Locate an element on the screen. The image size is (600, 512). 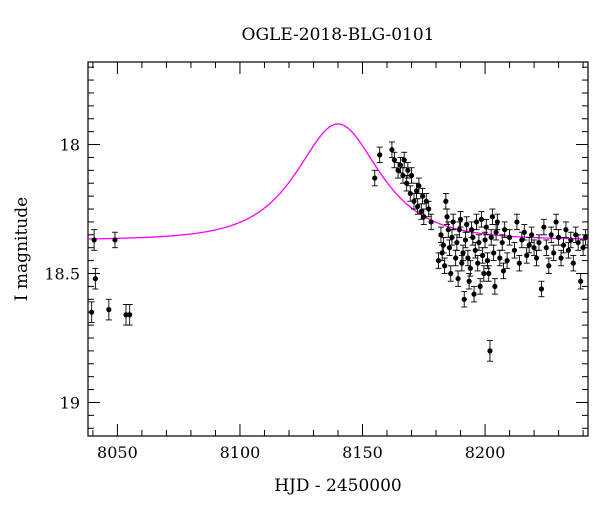
x-tick-label: 8050 is located at coordinates (117, 452).